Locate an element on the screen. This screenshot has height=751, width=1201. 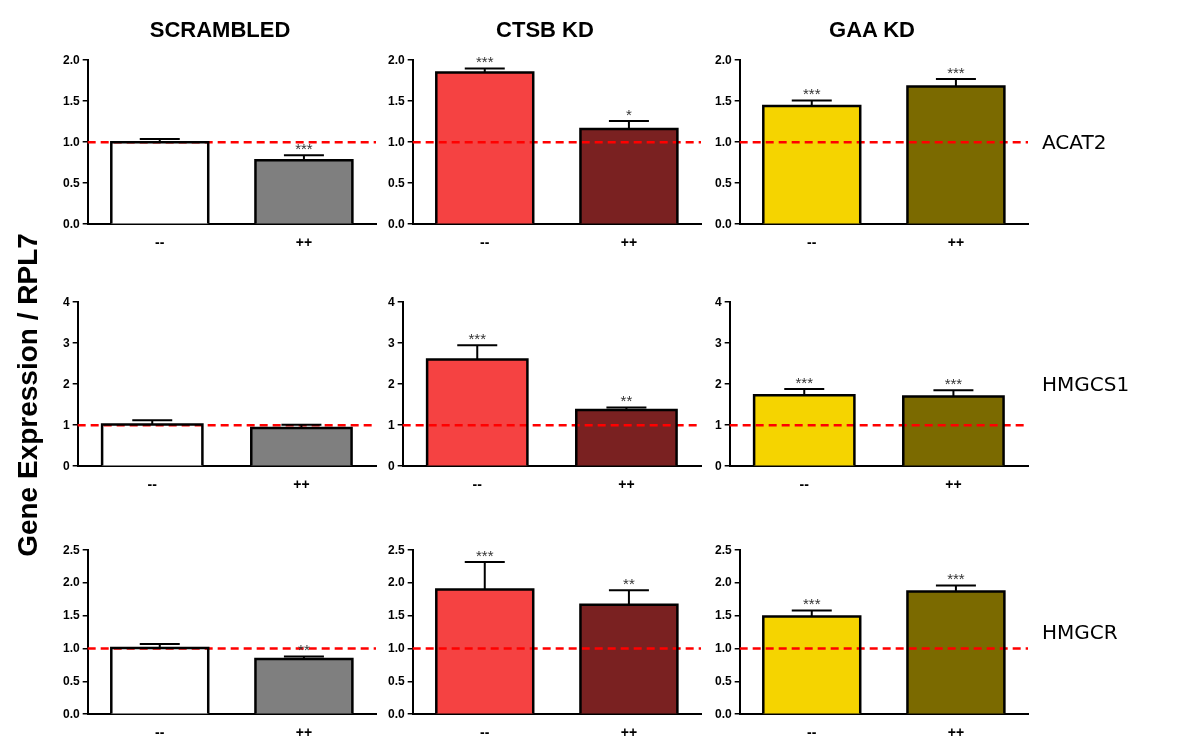
annotation: * is located at coordinates (629, 114).